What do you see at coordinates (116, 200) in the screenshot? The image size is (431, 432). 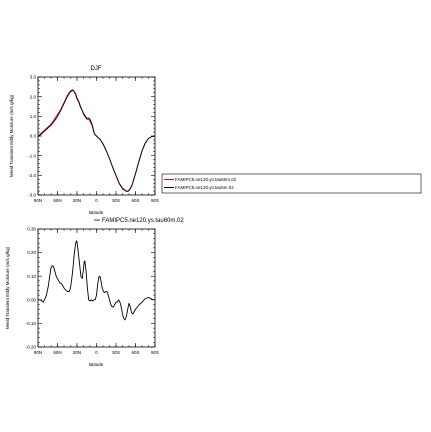 I see `top-x-tick-label: 30S` at bounding box center [116, 200].